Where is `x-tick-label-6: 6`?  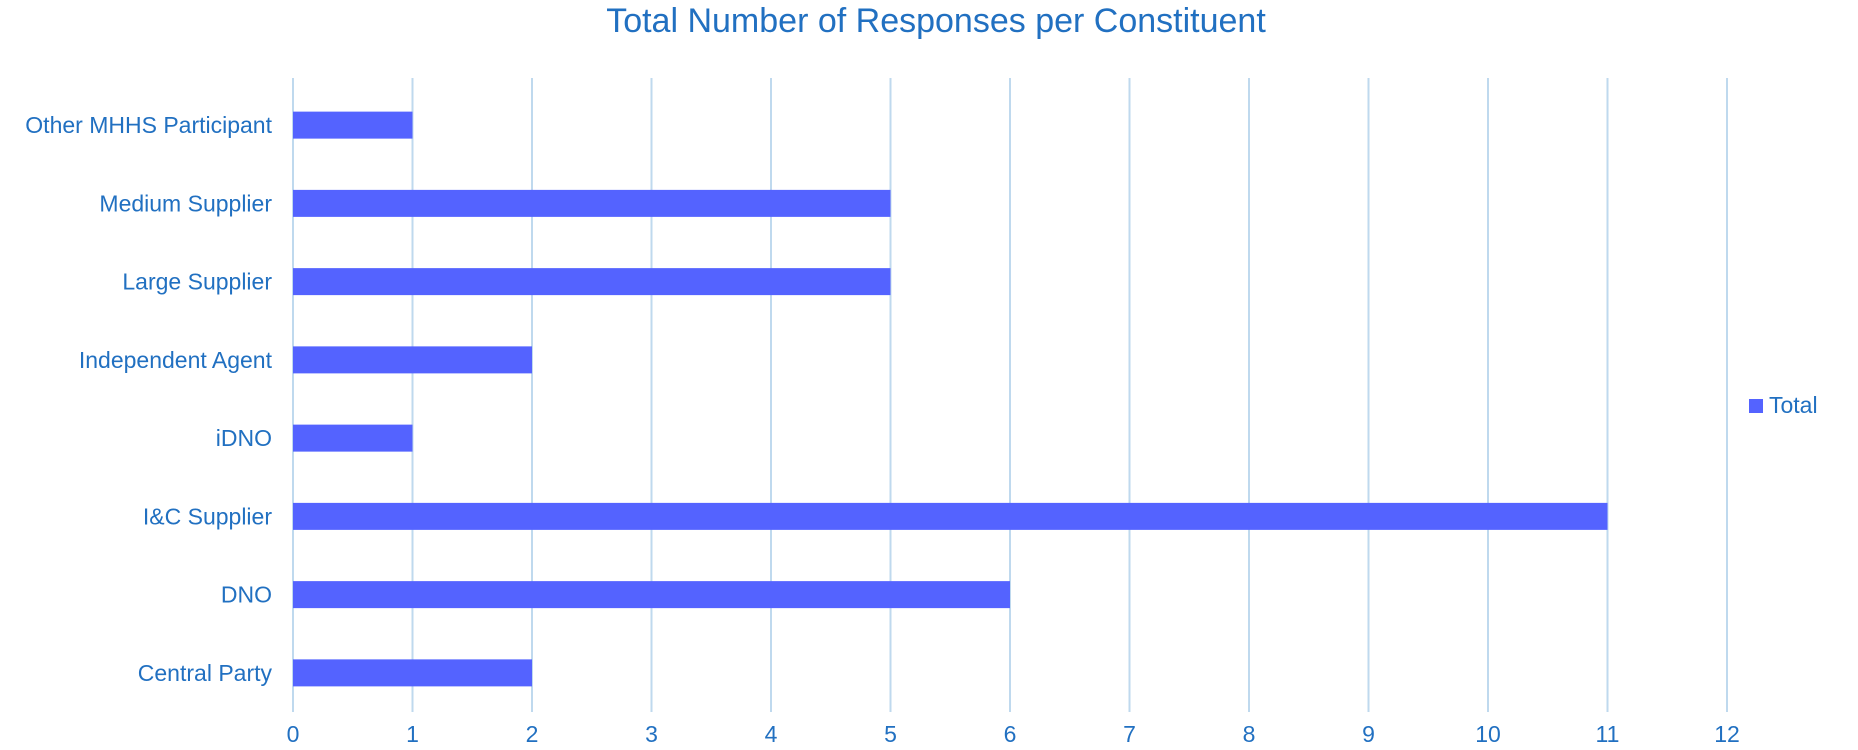 x-tick-label-6: 6 is located at coordinates (1010, 733).